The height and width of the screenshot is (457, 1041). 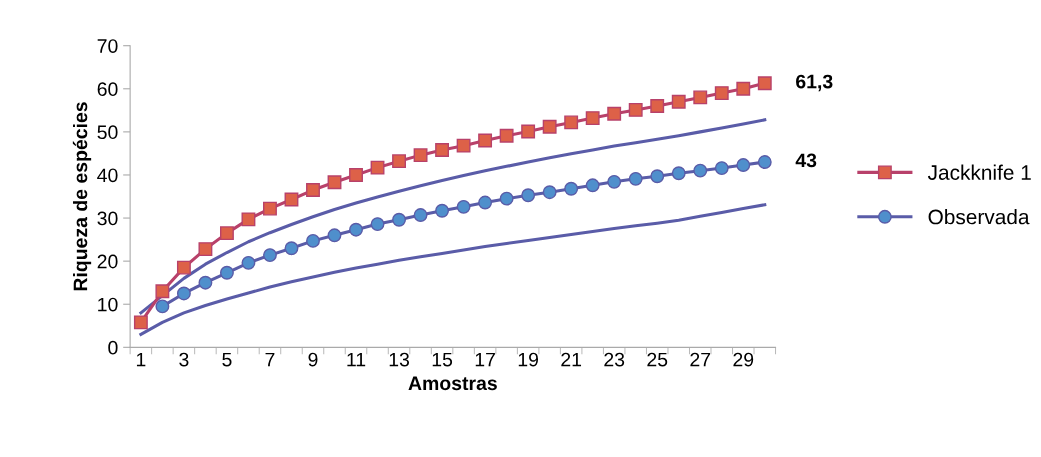 What do you see at coordinates (485, 359) in the screenshot?
I see `x-tick-label: 17` at bounding box center [485, 359].